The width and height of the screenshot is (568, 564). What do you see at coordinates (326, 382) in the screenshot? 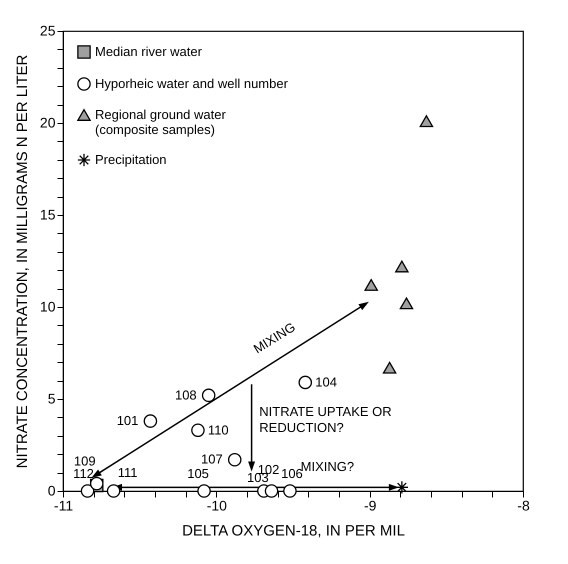
I see `annotation: 104` at bounding box center [326, 382].